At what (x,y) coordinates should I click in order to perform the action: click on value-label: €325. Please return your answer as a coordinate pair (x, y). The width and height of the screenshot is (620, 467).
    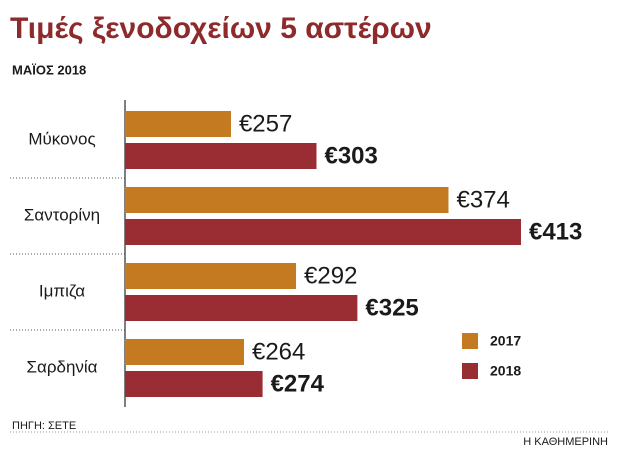
    Looking at the image, I should click on (391, 307).